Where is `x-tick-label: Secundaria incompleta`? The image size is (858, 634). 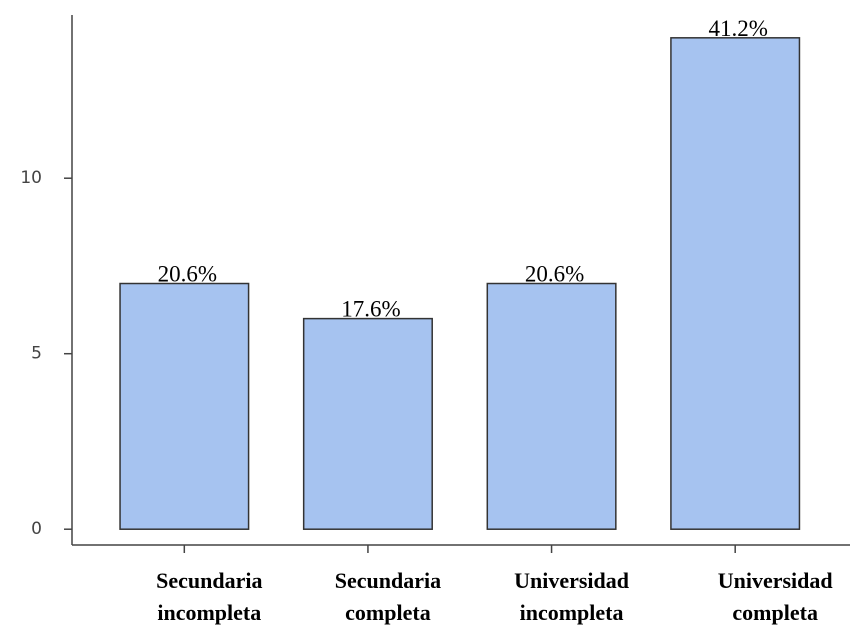
x-tick-label: Secundaria incompleta is located at coordinates (209, 596).